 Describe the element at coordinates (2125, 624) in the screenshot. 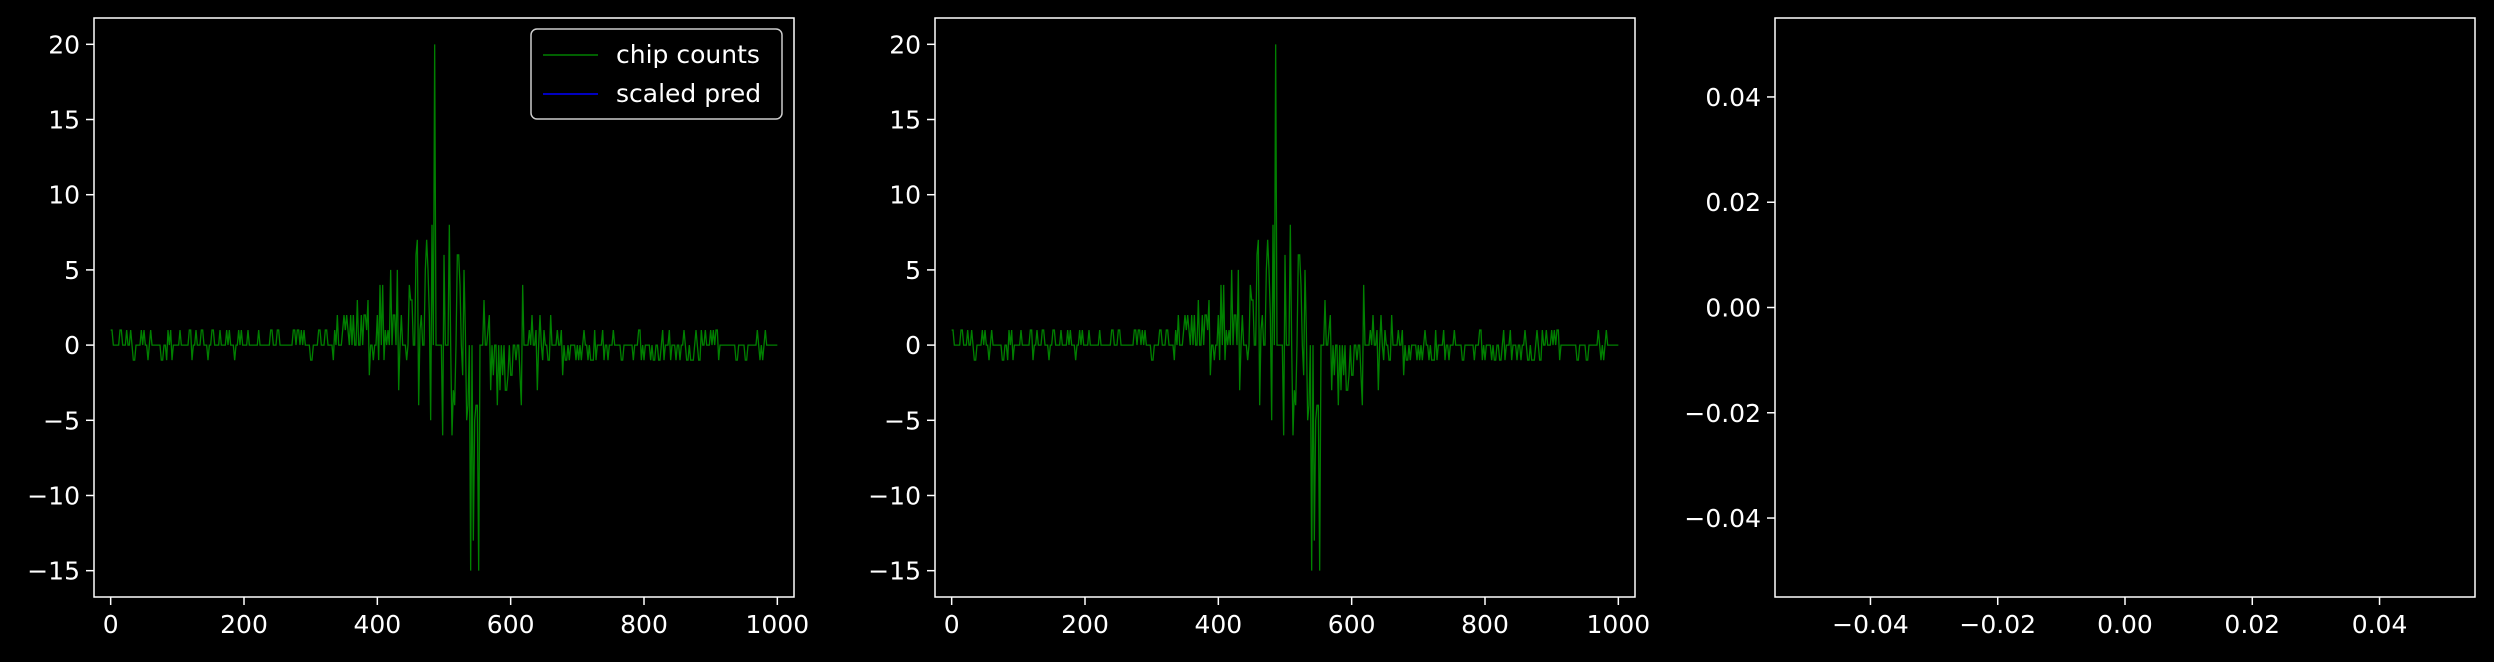

I see `x-tick-label: 0.00` at that location.